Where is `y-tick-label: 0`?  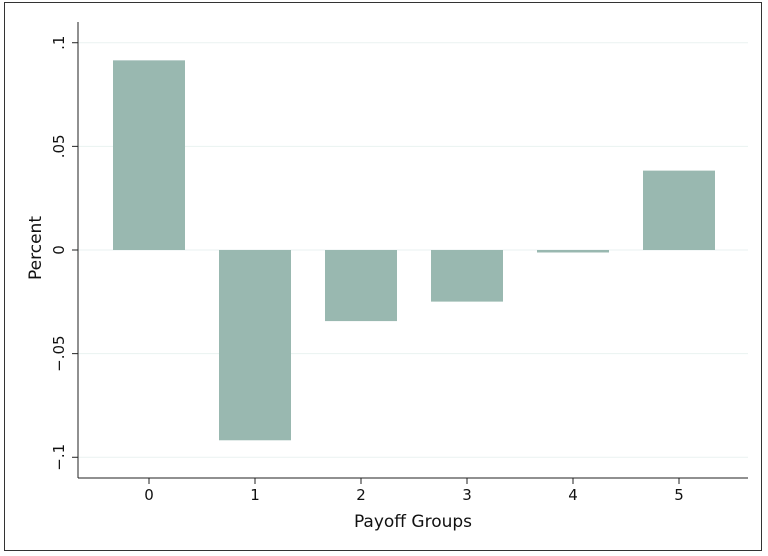 y-tick-label: 0 is located at coordinates (59, 250).